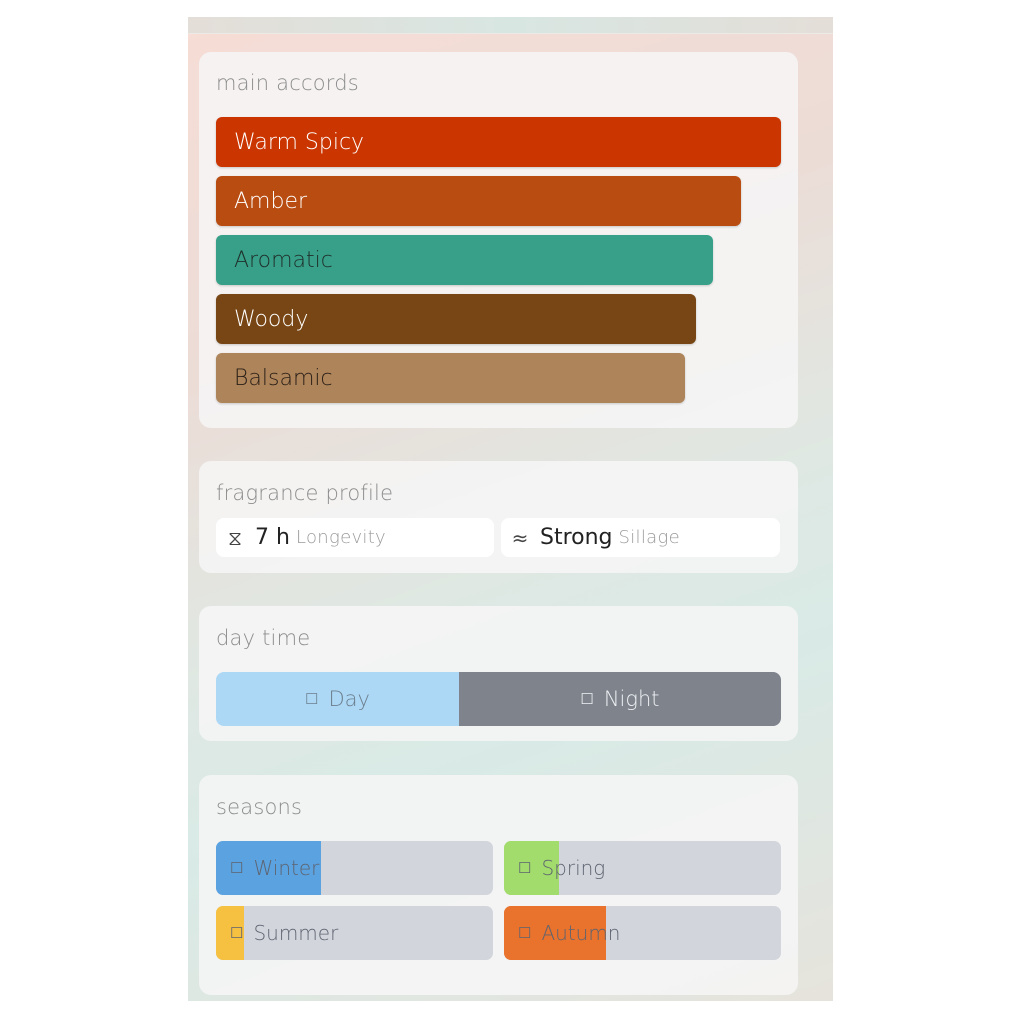  What do you see at coordinates (287, 83) in the screenshot?
I see `main-accords-title: main accords` at bounding box center [287, 83].